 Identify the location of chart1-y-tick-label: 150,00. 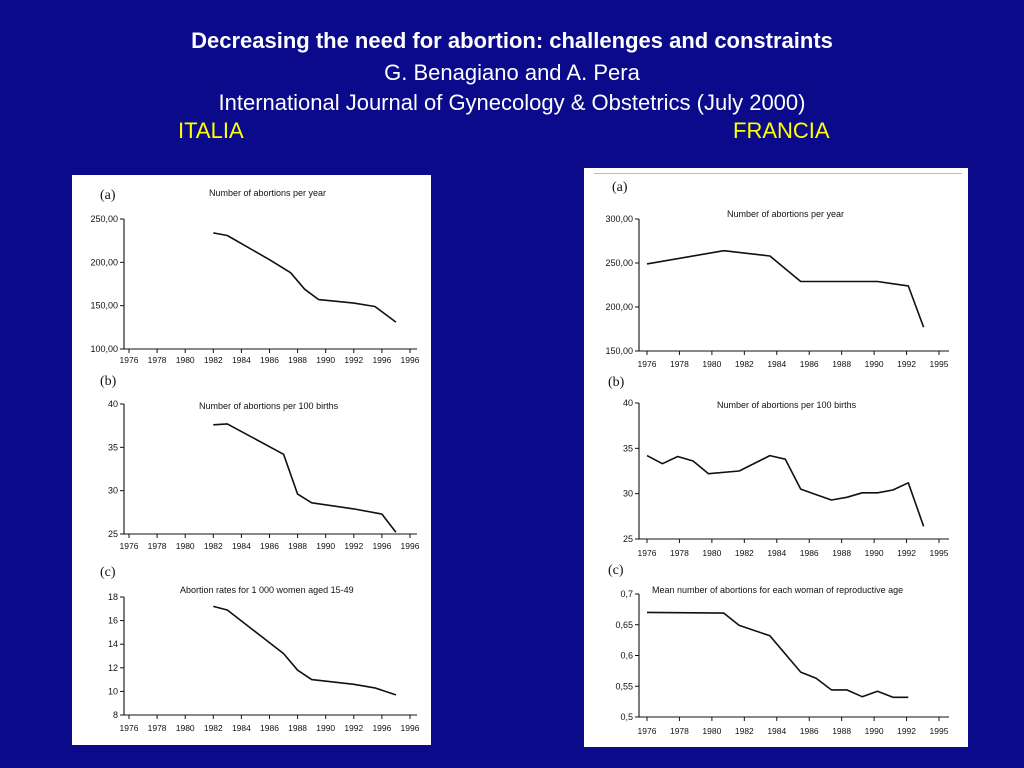
(104, 306).